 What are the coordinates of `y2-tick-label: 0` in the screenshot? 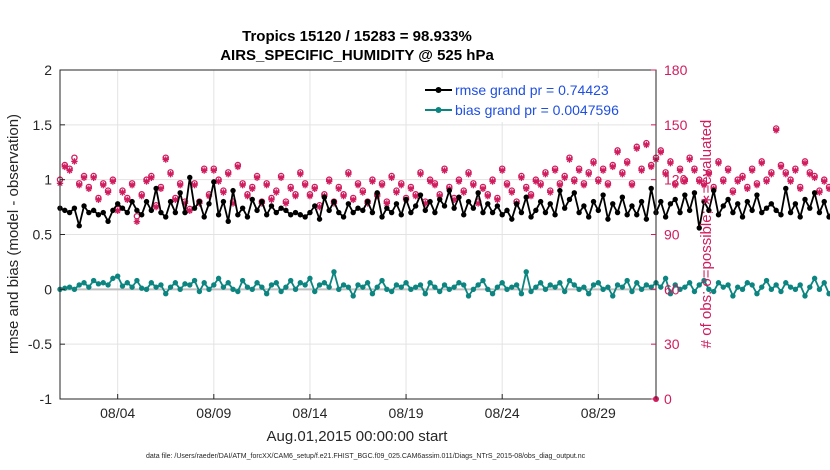 It's located at (668, 399).